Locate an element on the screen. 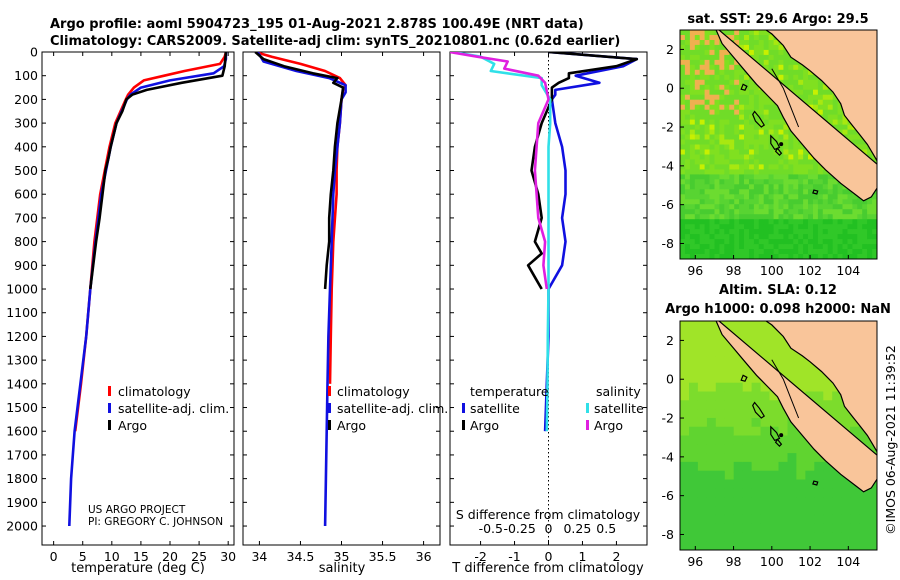 This screenshot has width=900, height=580. map-y-tick-label: 2 is located at coordinates (670, 340).